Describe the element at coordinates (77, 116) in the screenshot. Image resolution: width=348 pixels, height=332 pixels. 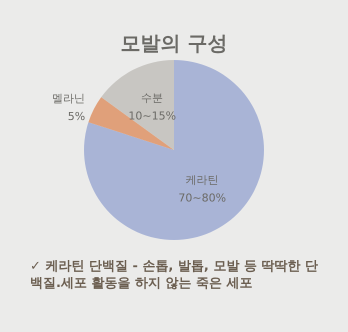
I see `data-label: 5%` at that location.